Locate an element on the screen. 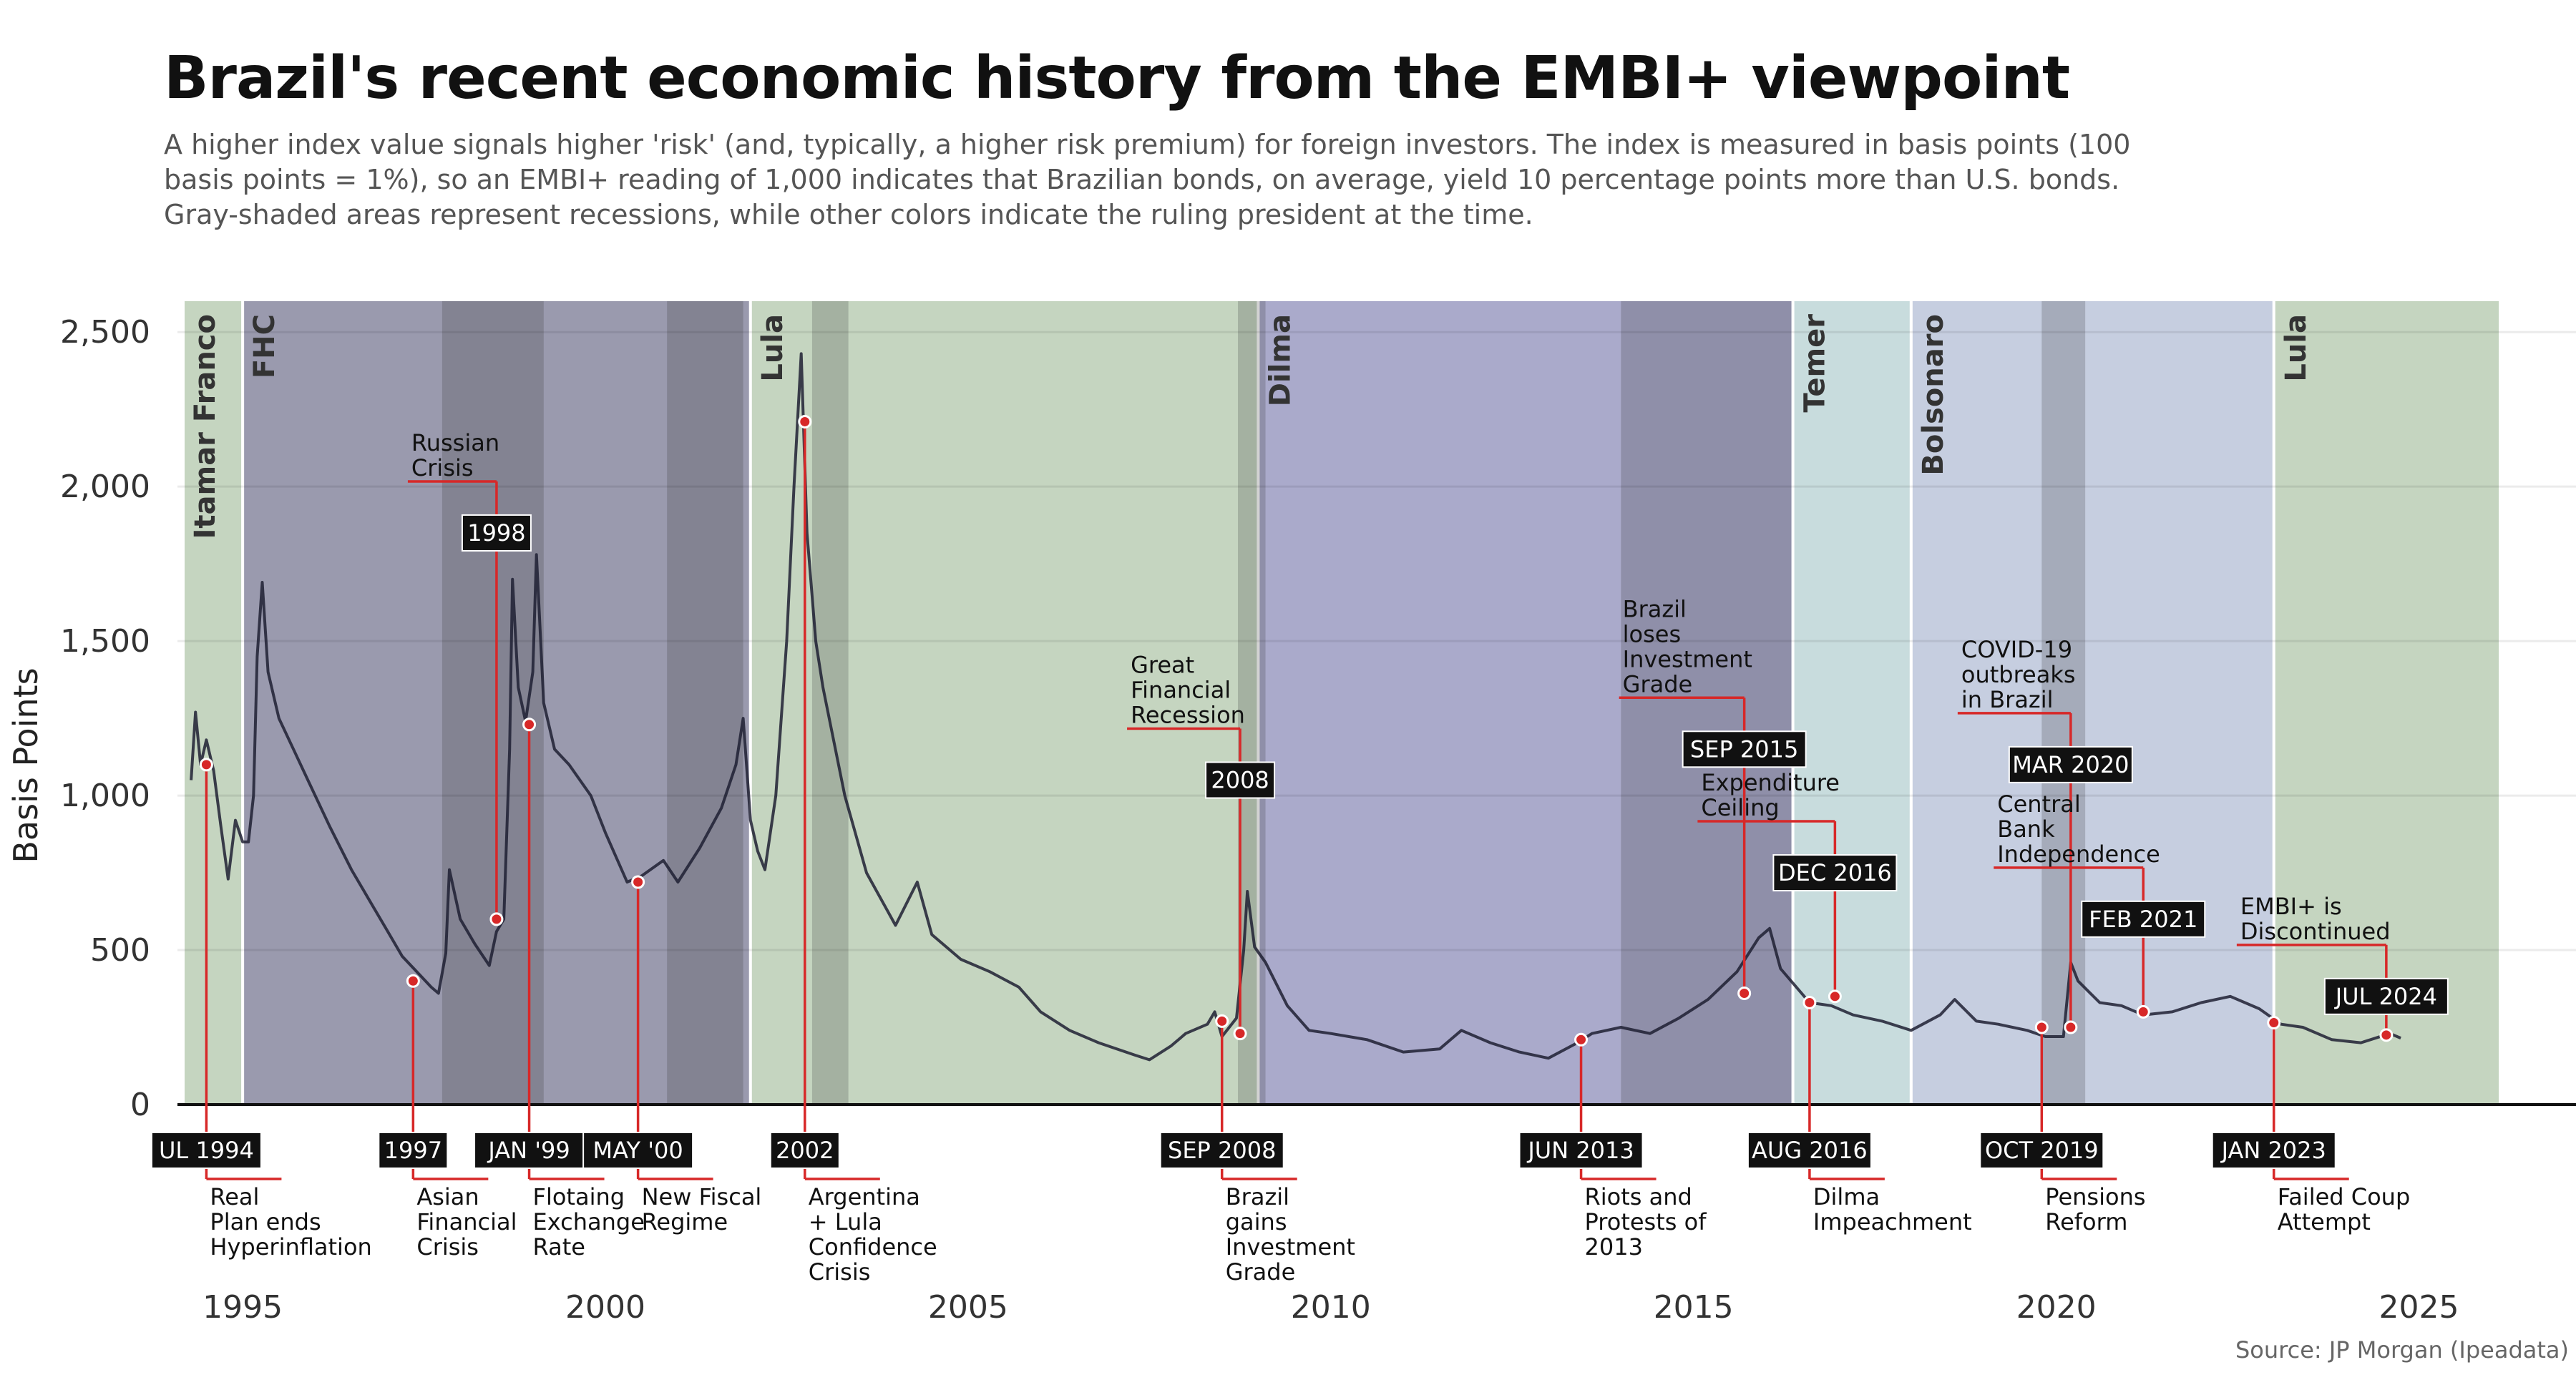  event-date: MAR 2020 is located at coordinates (2070, 765).